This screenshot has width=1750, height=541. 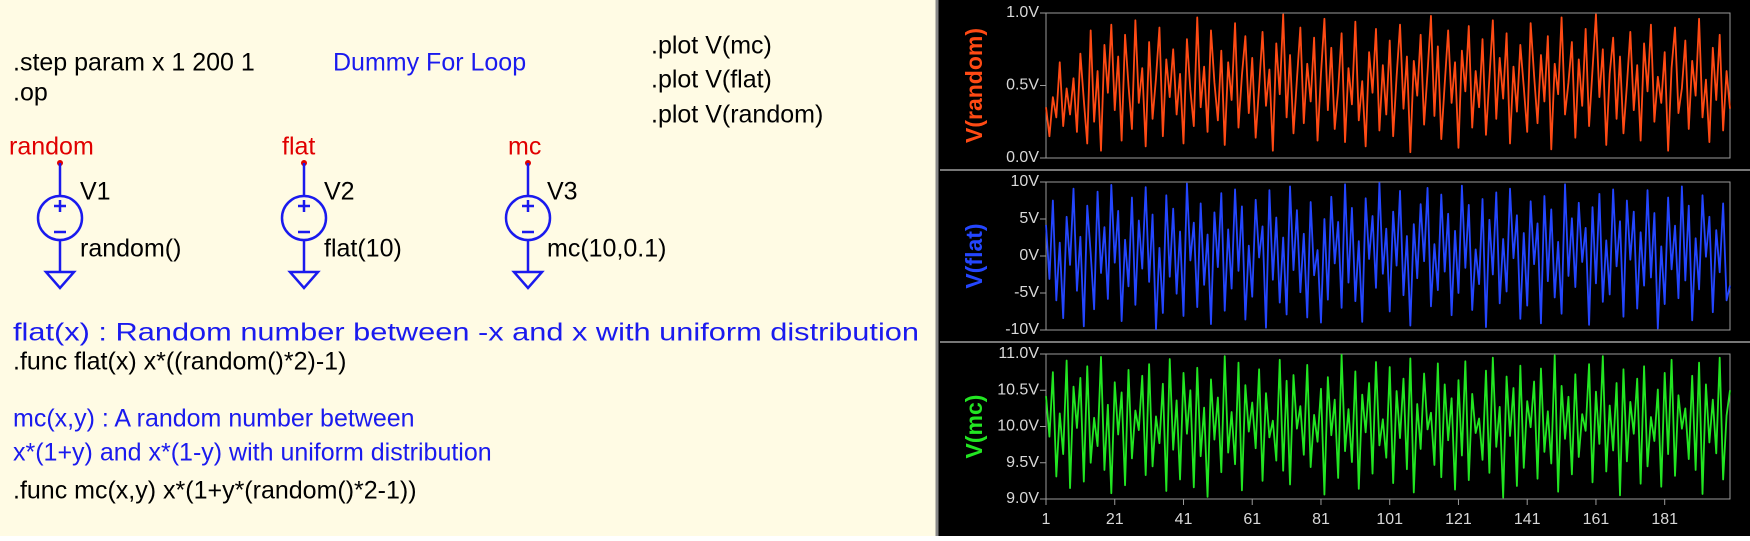 What do you see at coordinates (179, 362) in the screenshot?
I see `func-directive: .func flat(x) x*((random()*2)-1)` at bounding box center [179, 362].